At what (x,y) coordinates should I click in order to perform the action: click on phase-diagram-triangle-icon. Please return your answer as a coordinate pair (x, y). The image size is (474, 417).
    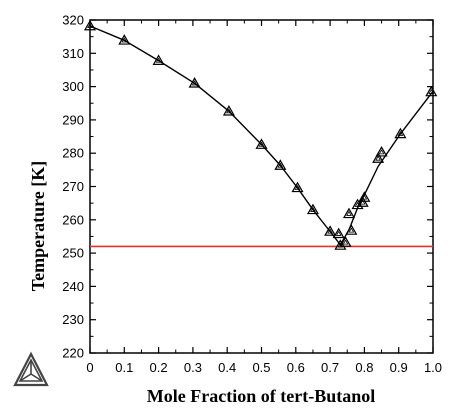
    Looking at the image, I should click on (31, 369).